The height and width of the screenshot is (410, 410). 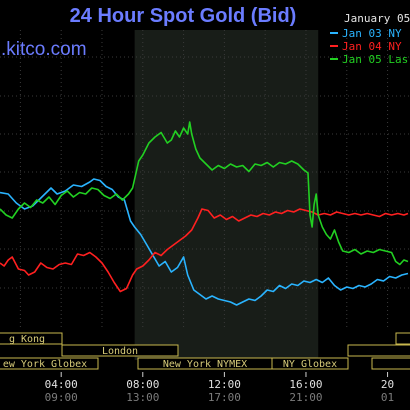 I want to click on session-band: NY Globex, so click(x=310, y=363).